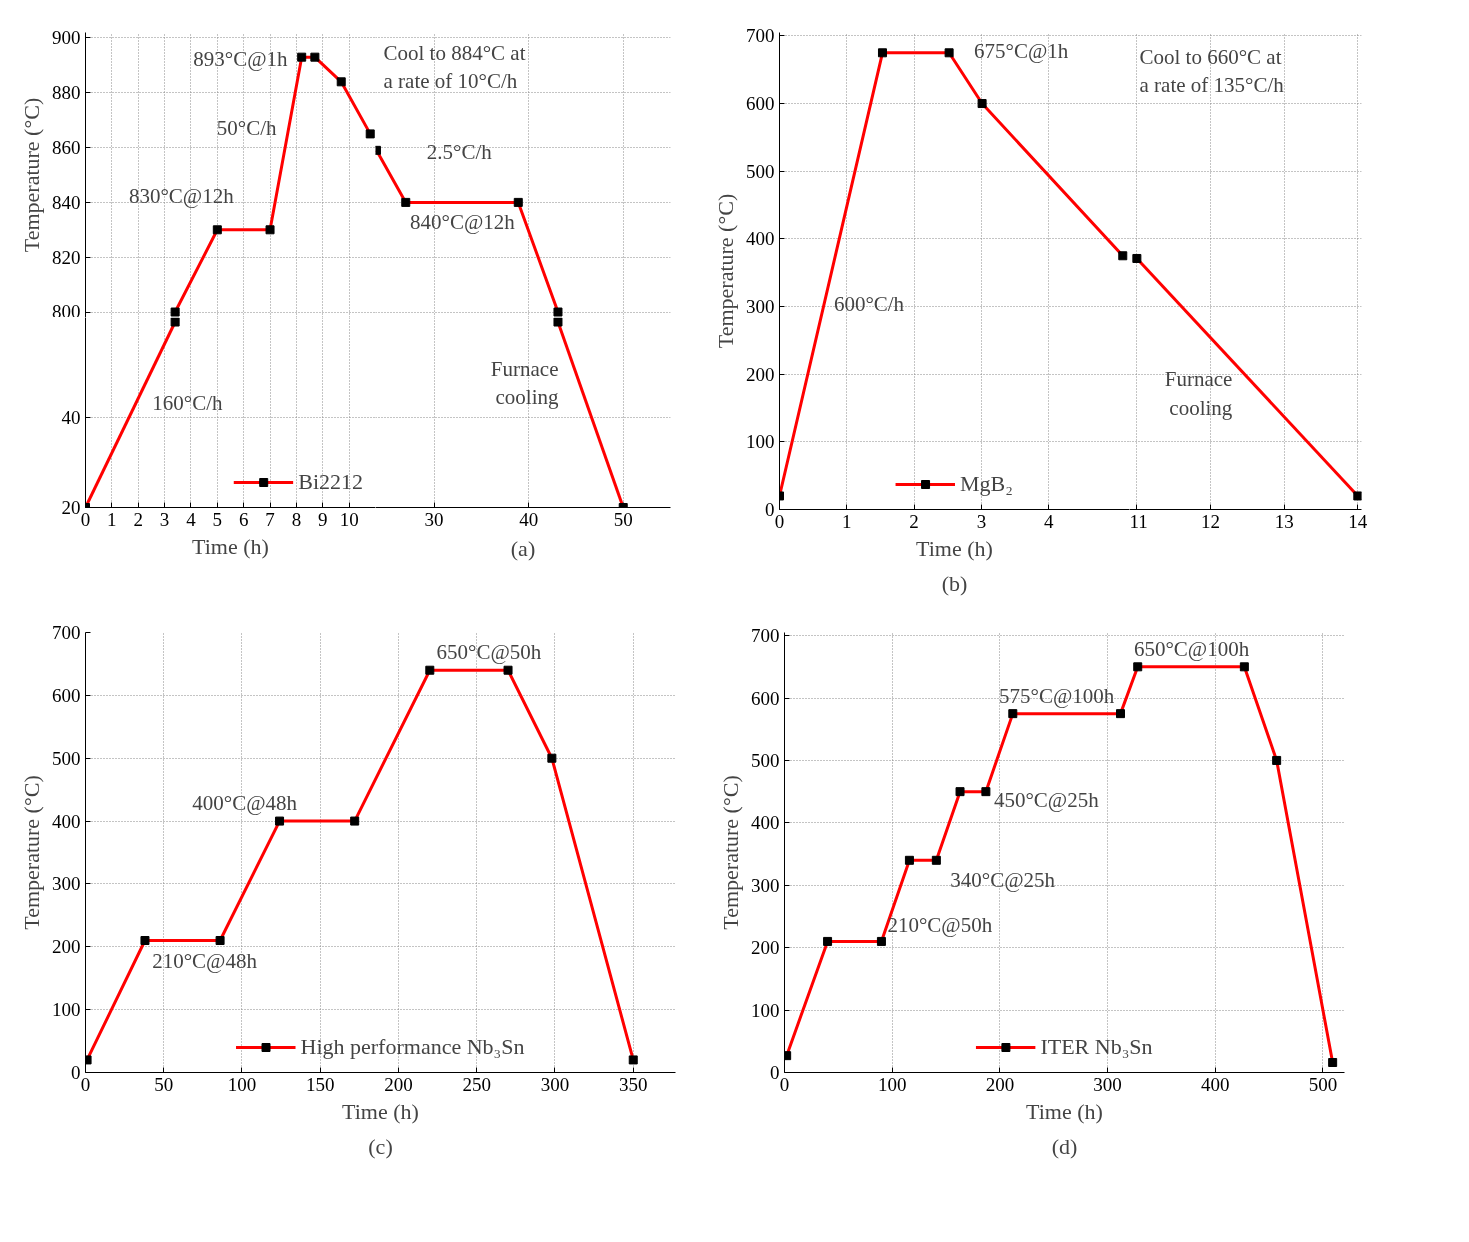  I want to click on x-tick-label: 400, so click(1215, 1084).